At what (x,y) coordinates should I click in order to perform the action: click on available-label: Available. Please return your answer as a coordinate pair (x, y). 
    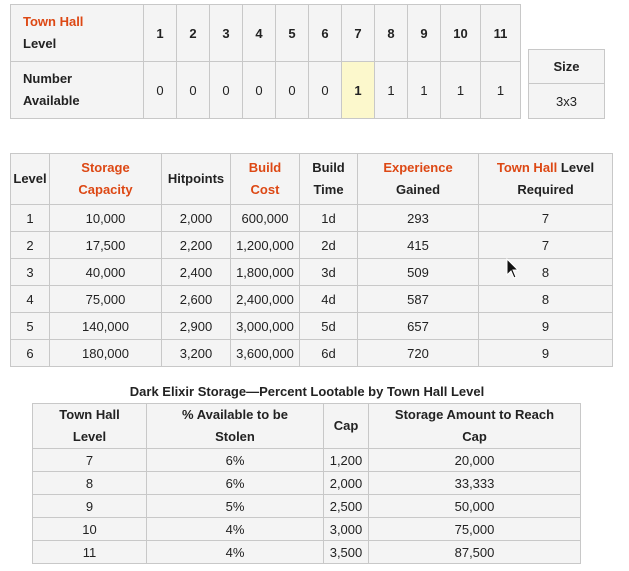
    Looking at the image, I should click on (51, 100).